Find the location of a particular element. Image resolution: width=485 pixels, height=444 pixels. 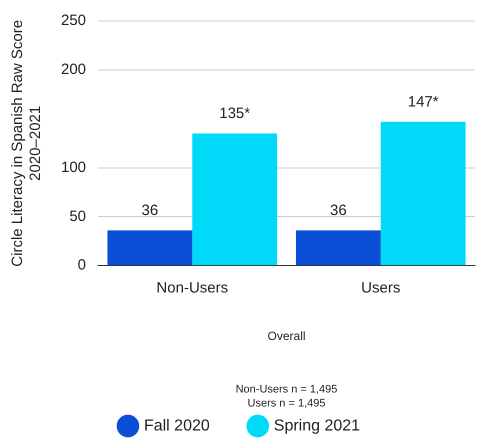

data-label: 147* is located at coordinates (423, 101).